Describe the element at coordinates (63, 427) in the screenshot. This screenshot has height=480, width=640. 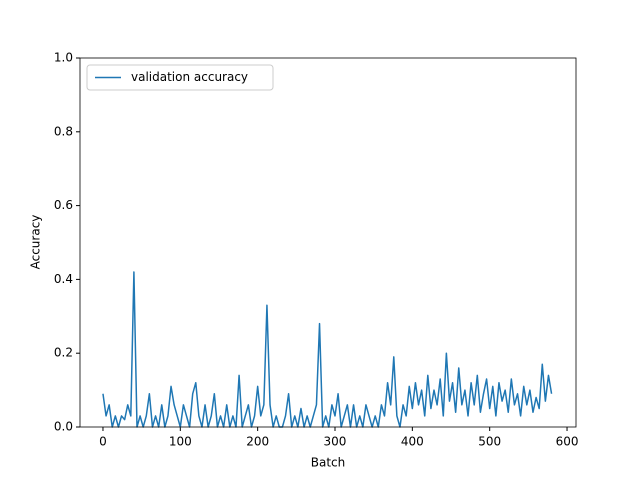
I see `y-tick-label: 0.0` at that location.